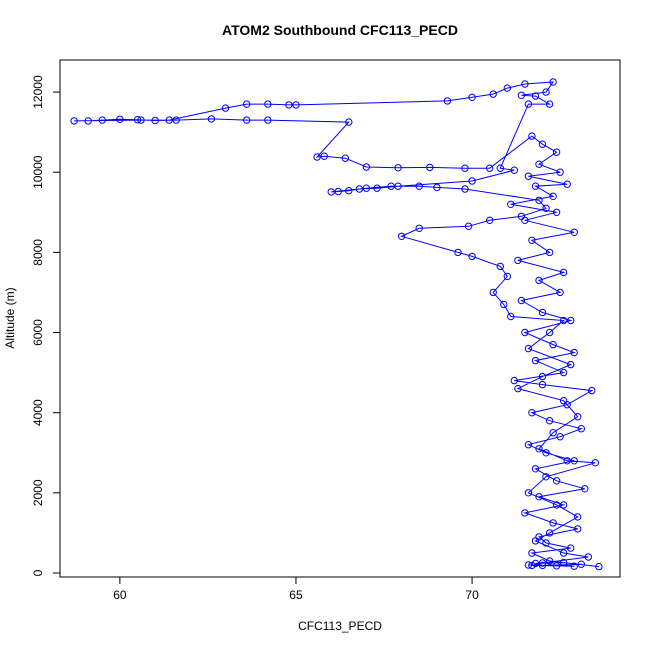 This screenshot has width=650, height=650. I want to click on x-tick-label: 65, so click(296, 595).